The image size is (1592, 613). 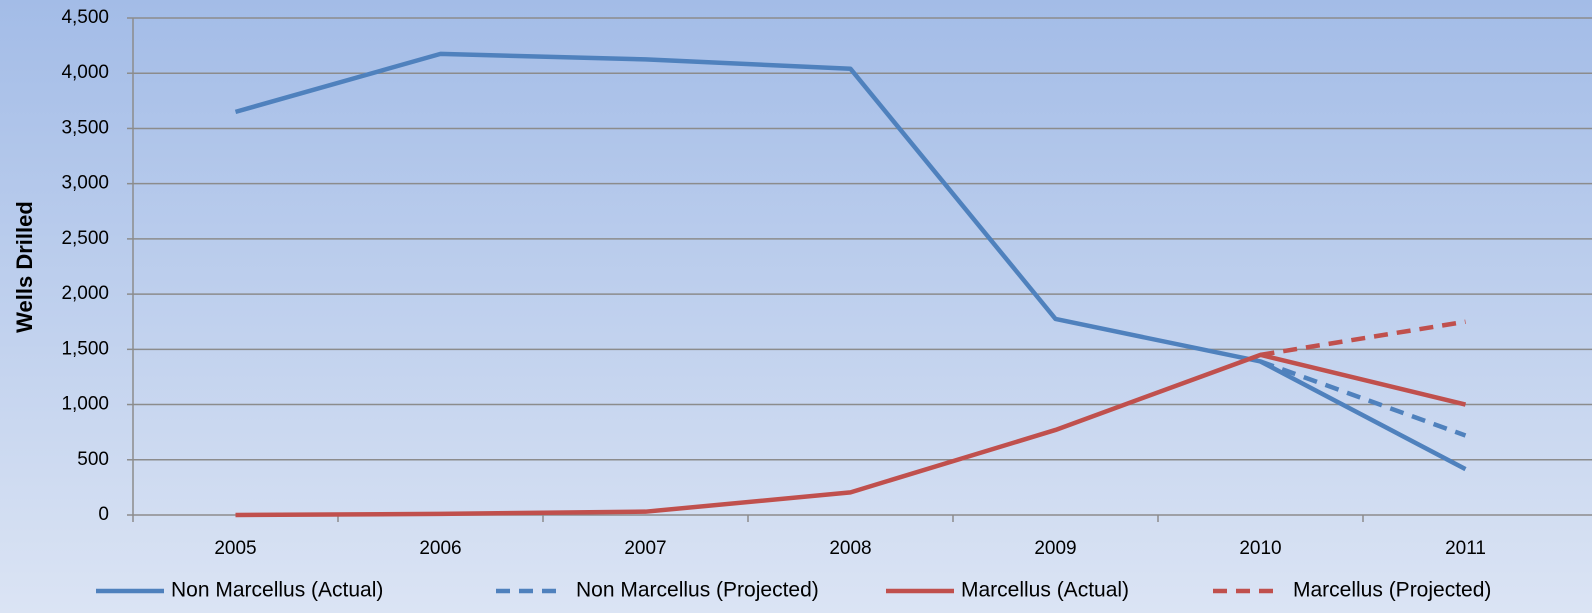 What do you see at coordinates (93, 459) in the screenshot?
I see `y-tick-label: 500` at bounding box center [93, 459].